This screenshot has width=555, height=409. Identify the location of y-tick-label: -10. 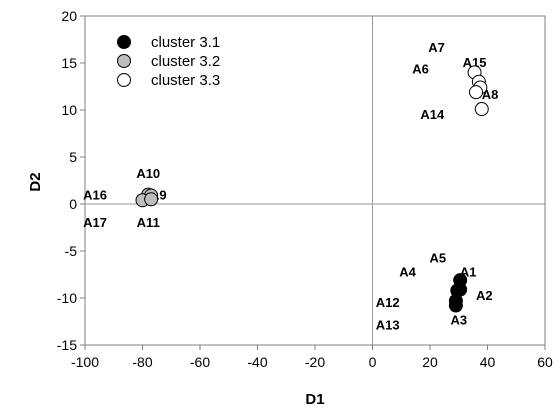
(67, 298).